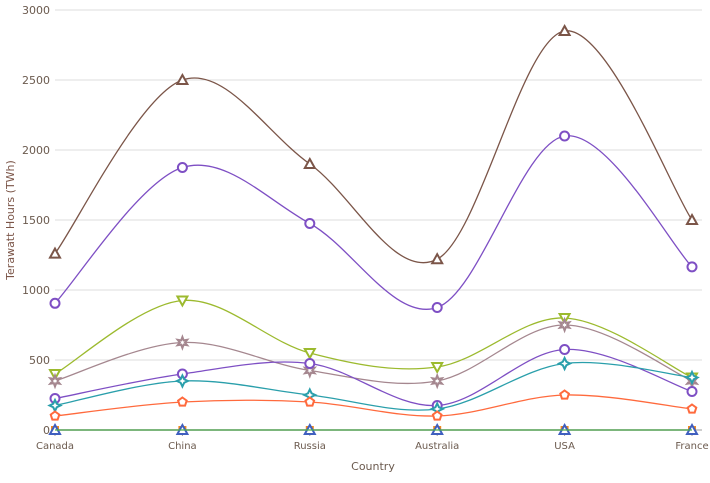 Image resolution: width=710 pixels, height=483 pixels. Describe the element at coordinates (36, 150) in the screenshot. I see `y-tick-label: 2000` at that location.